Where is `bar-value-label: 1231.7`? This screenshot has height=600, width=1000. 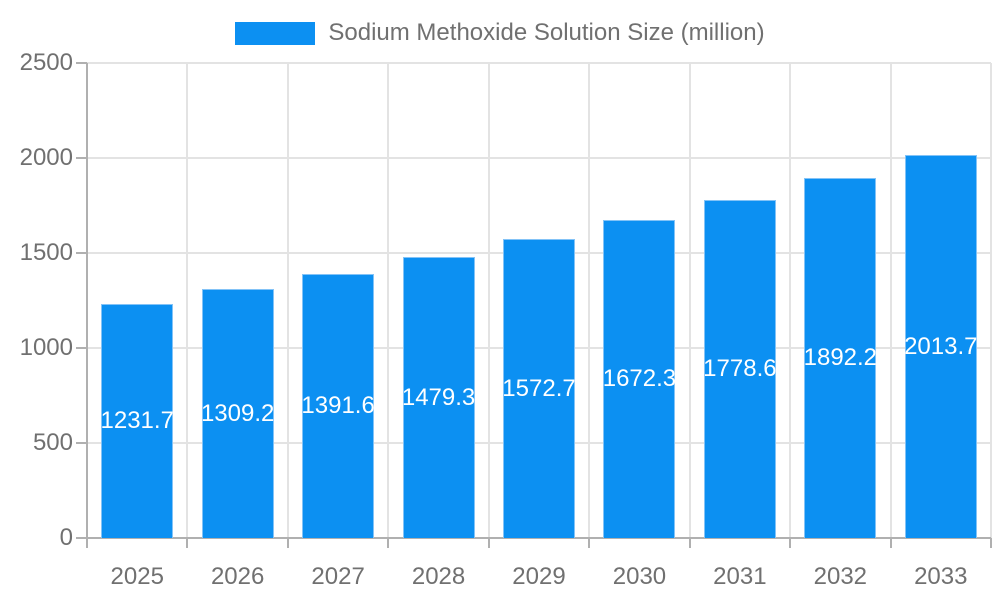
bar-value-label: 1231.7 is located at coordinates (137, 420).